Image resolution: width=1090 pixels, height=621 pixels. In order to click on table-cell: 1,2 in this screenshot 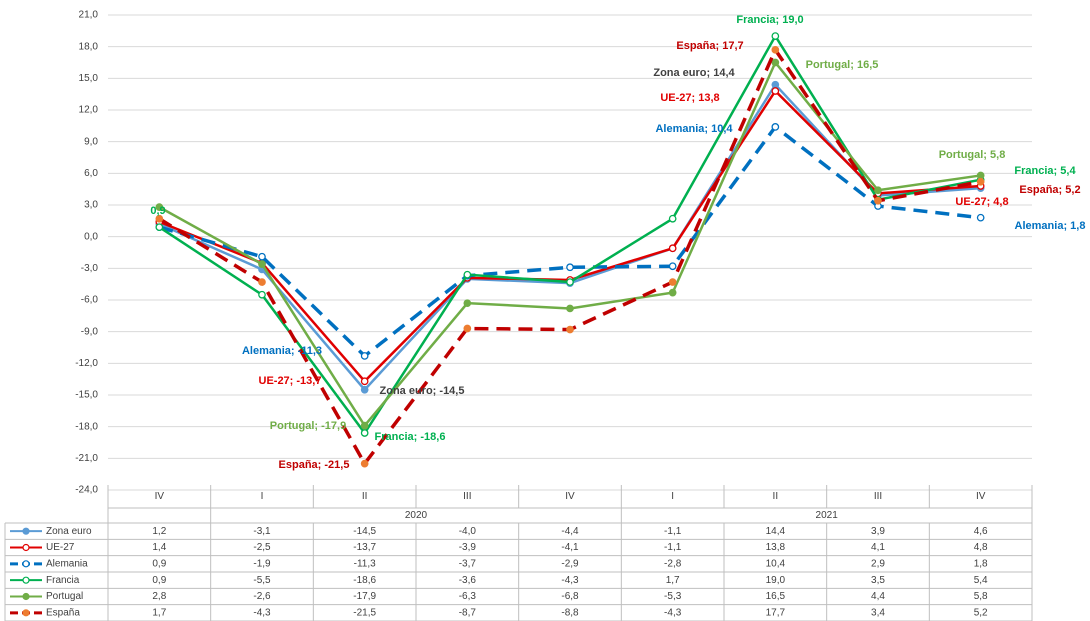, I will do `click(159, 531)`.